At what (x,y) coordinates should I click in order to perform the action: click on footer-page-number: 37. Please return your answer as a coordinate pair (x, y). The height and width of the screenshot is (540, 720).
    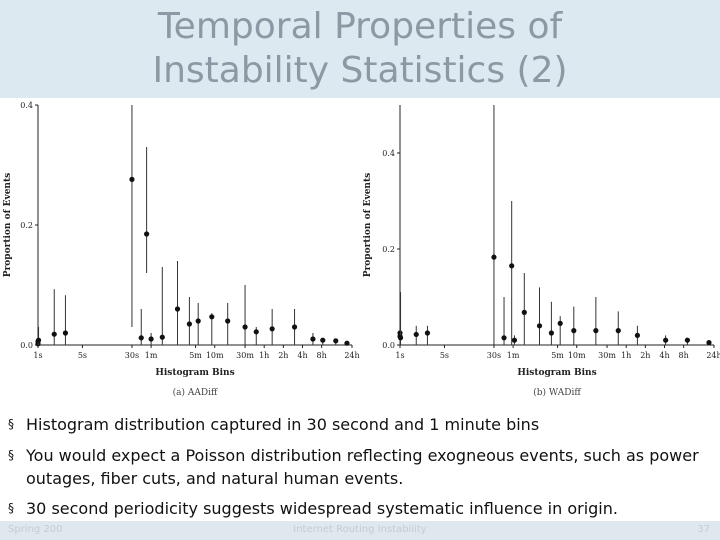
    Looking at the image, I should click on (703, 529).